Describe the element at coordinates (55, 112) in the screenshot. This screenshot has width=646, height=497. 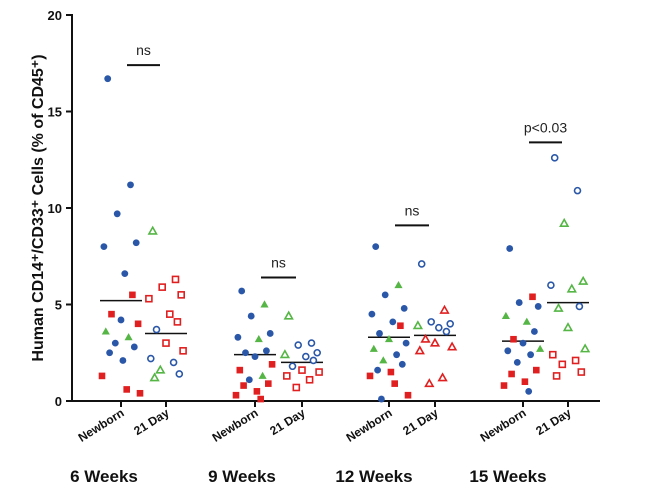
I see `y-tick-label: 15` at that location.